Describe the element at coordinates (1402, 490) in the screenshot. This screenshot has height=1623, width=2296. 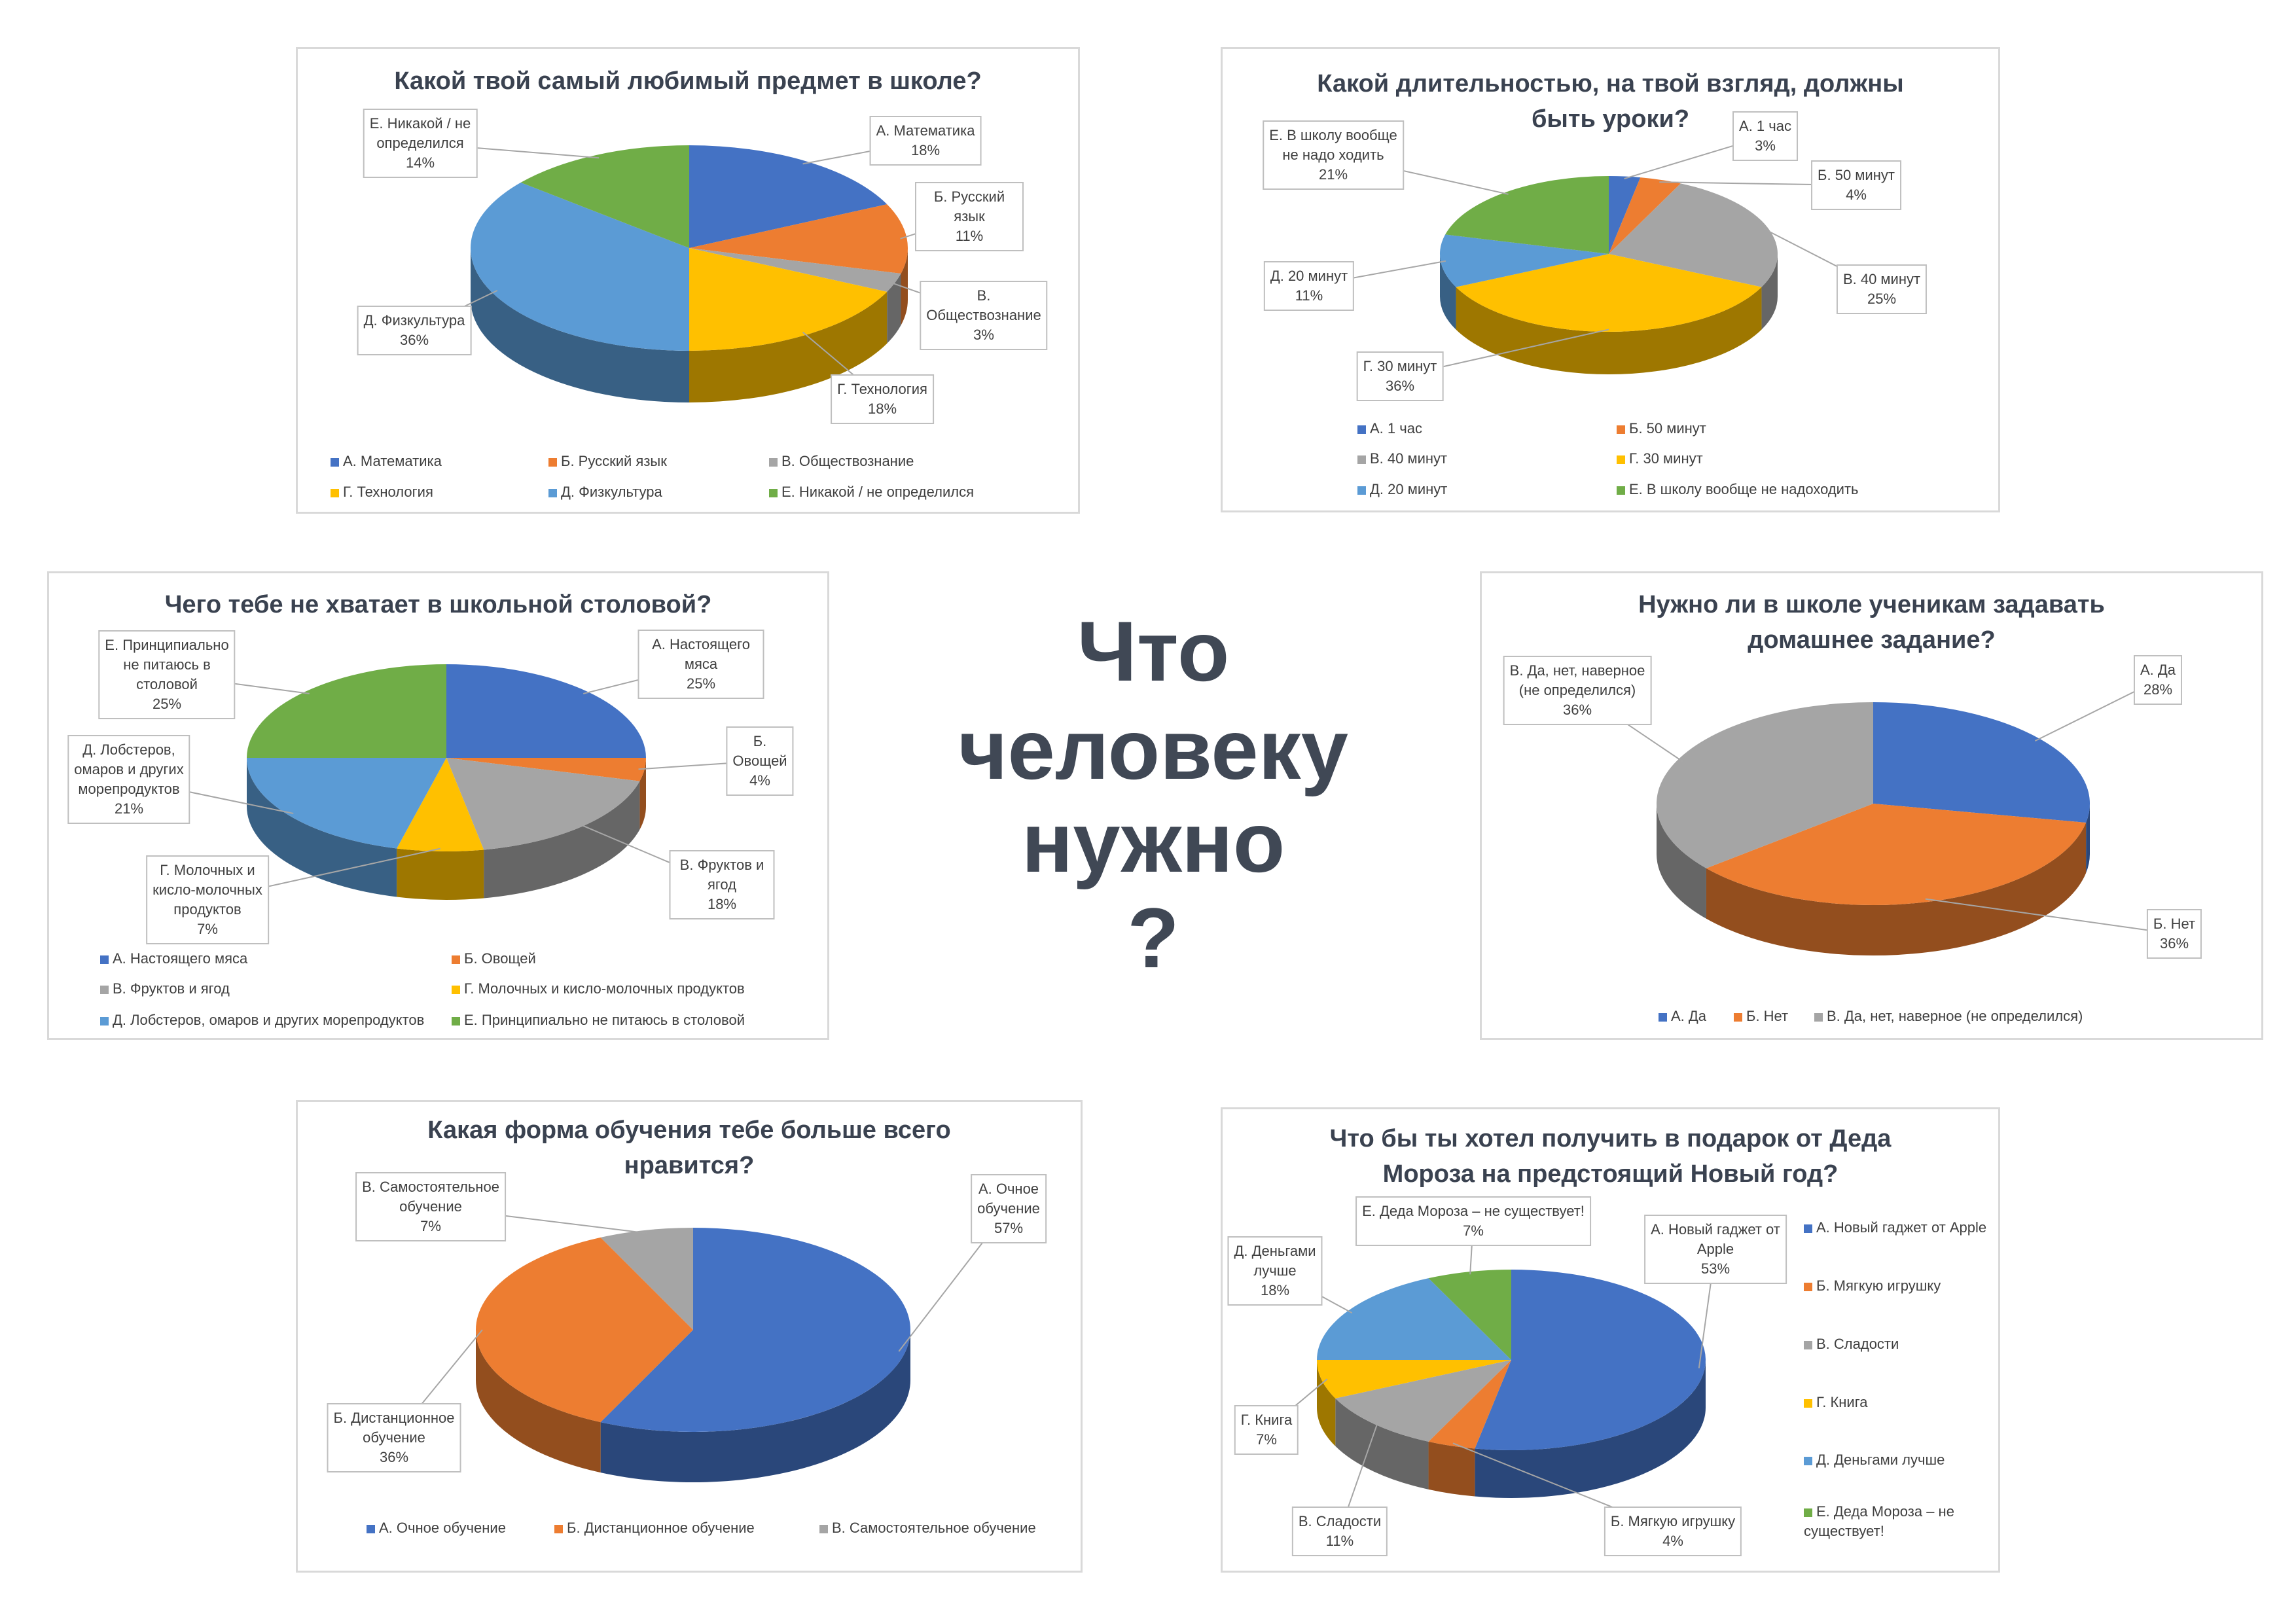
I see `legend-item: Д. 20 минут` at that location.